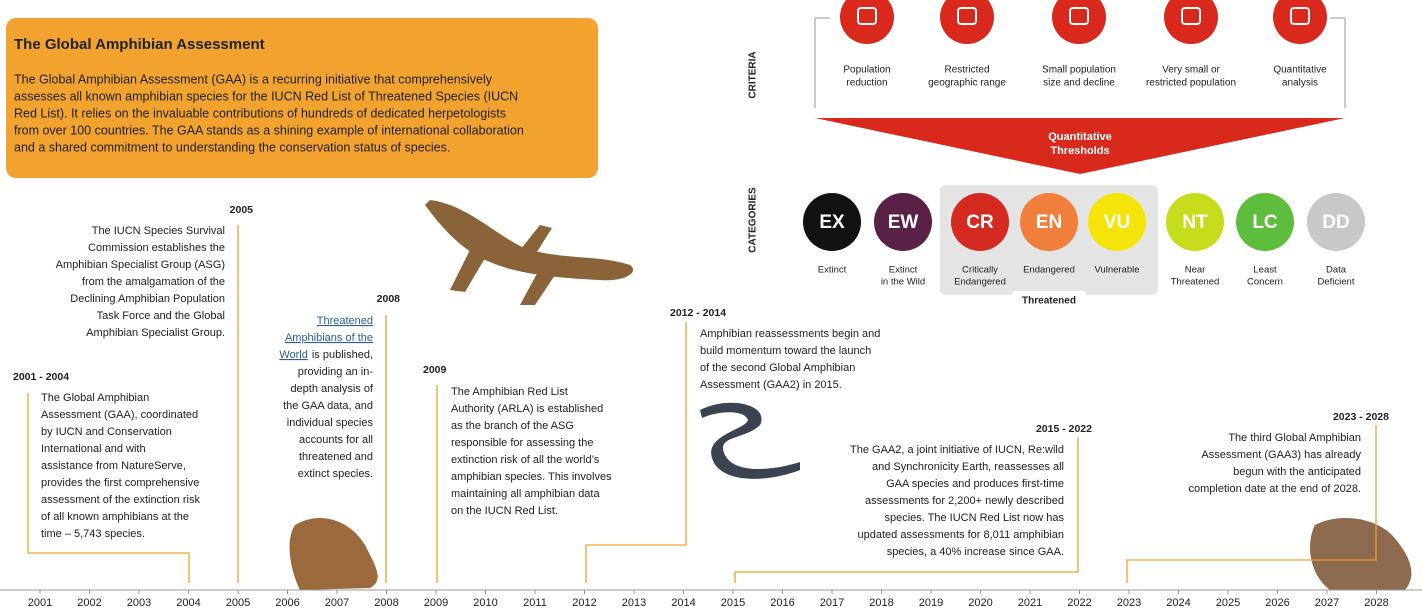 This screenshot has width=1422, height=612. What do you see at coordinates (1327, 603) in the screenshot?
I see `year-label: 2027` at bounding box center [1327, 603].